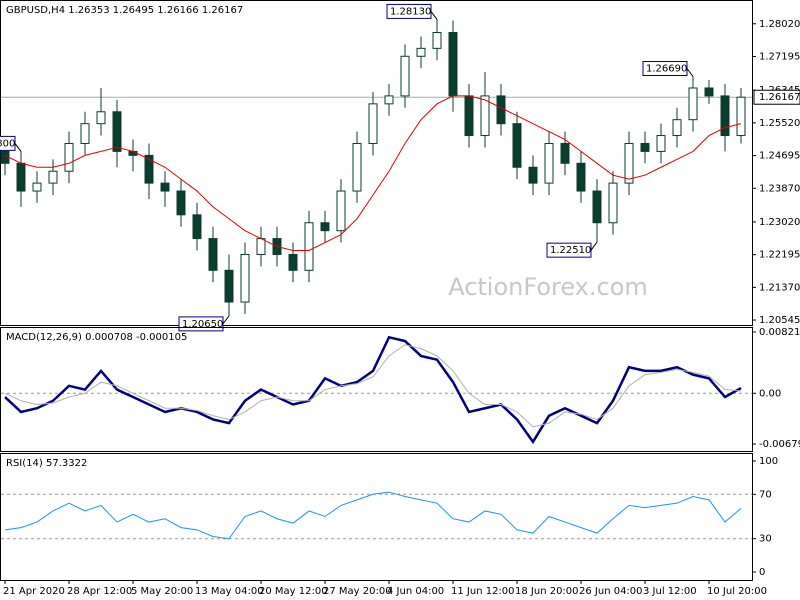 The width and height of the screenshot is (800, 600). What do you see at coordinates (779, 188) in the screenshot?
I see `y-tick-label: 1.23870` at bounding box center [779, 188].